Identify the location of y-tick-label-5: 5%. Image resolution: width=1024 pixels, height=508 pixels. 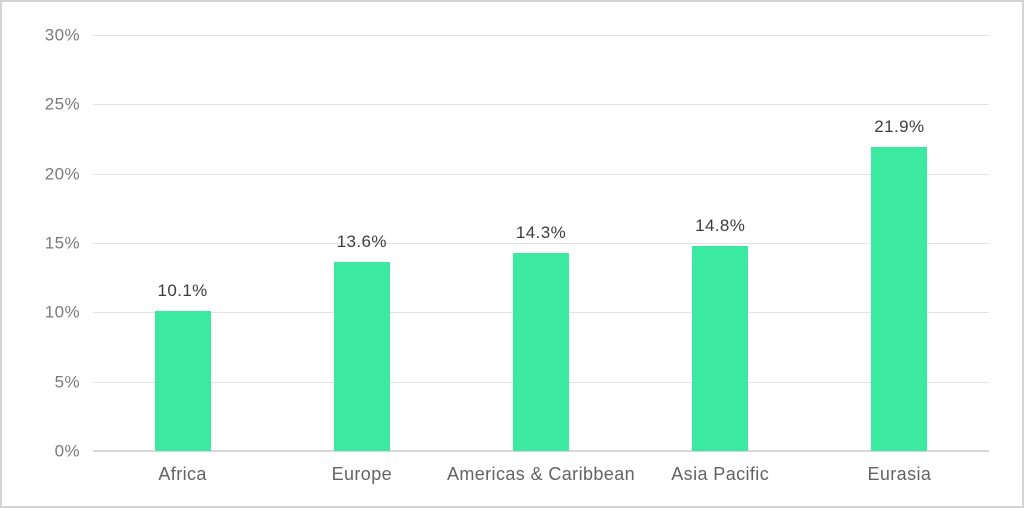
(67, 382).